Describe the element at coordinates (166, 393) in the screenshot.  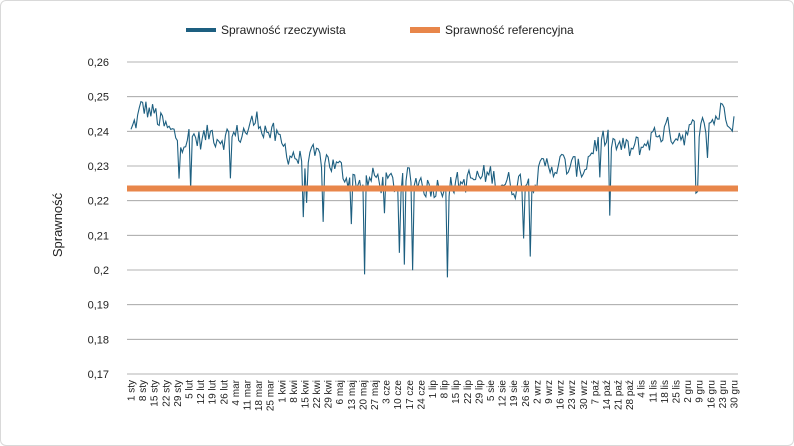
I see `x-tick-label: 22 sty` at that location.